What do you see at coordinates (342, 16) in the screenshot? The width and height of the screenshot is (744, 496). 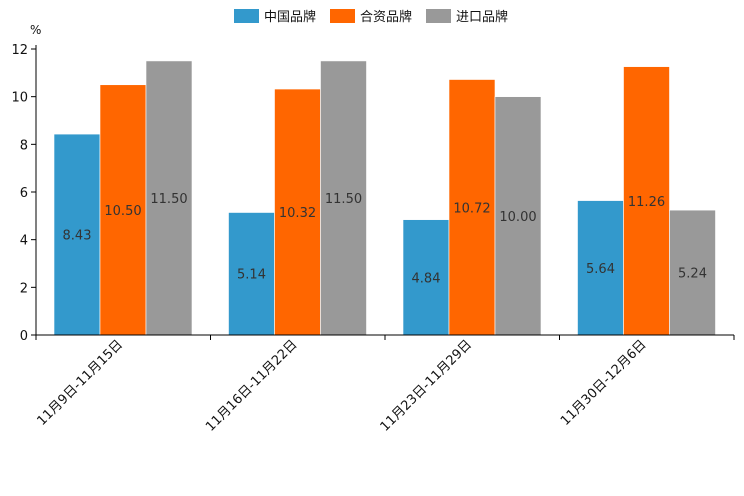 I see `legend-swatch-joint-venture-brand` at bounding box center [342, 16].